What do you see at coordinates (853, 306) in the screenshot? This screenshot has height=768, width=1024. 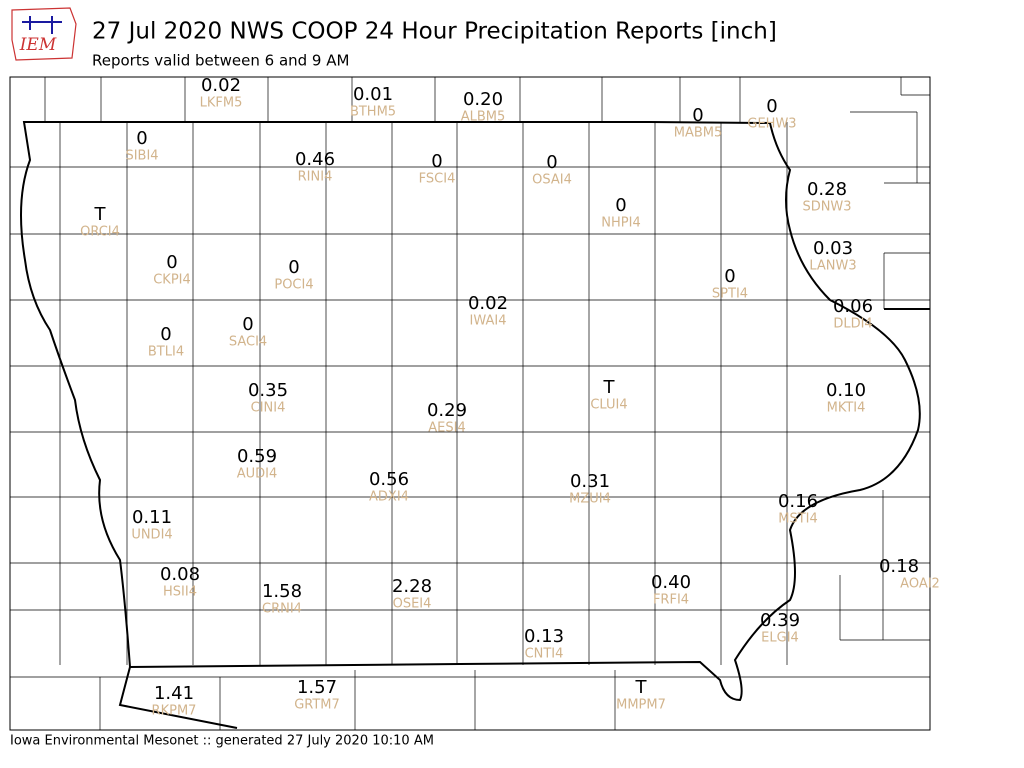 I see `station-value: 0.06` at bounding box center [853, 306].